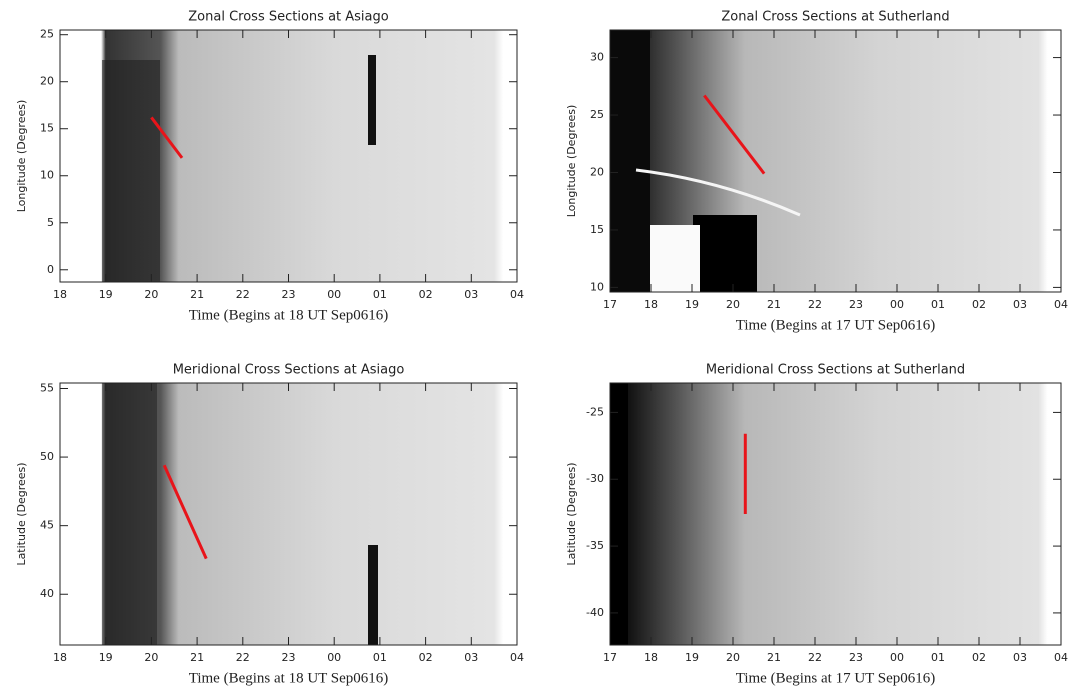 Image resolution: width=1084 pixels, height=693 pixels. I want to click on y-tick-label: 0, so click(50, 269).